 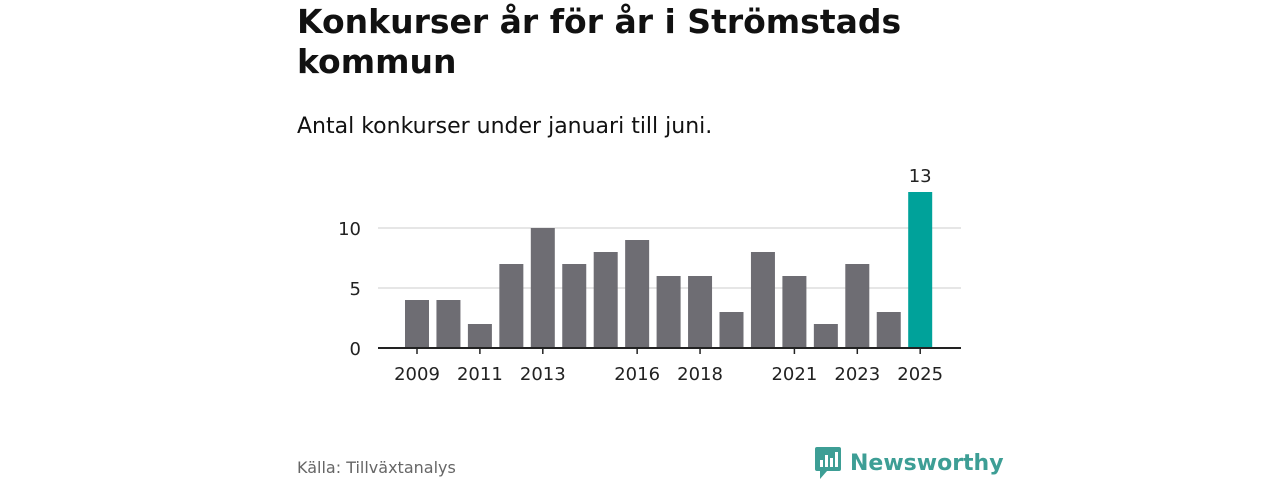 What do you see at coordinates (448, 324) in the screenshot?
I see `bar-2010` at bounding box center [448, 324].